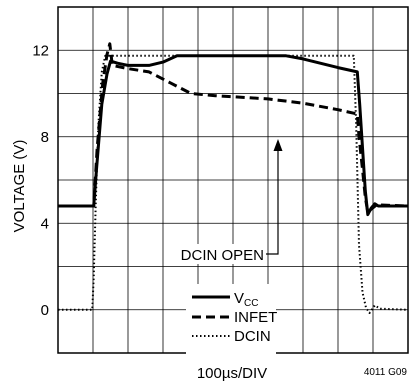 The height and width of the screenshot is (385, 409). What do you see at coordinates (251, 303) in the screenshot?
I see `legend-label-vcc-sub: CC` at bounding box center [251, 303].